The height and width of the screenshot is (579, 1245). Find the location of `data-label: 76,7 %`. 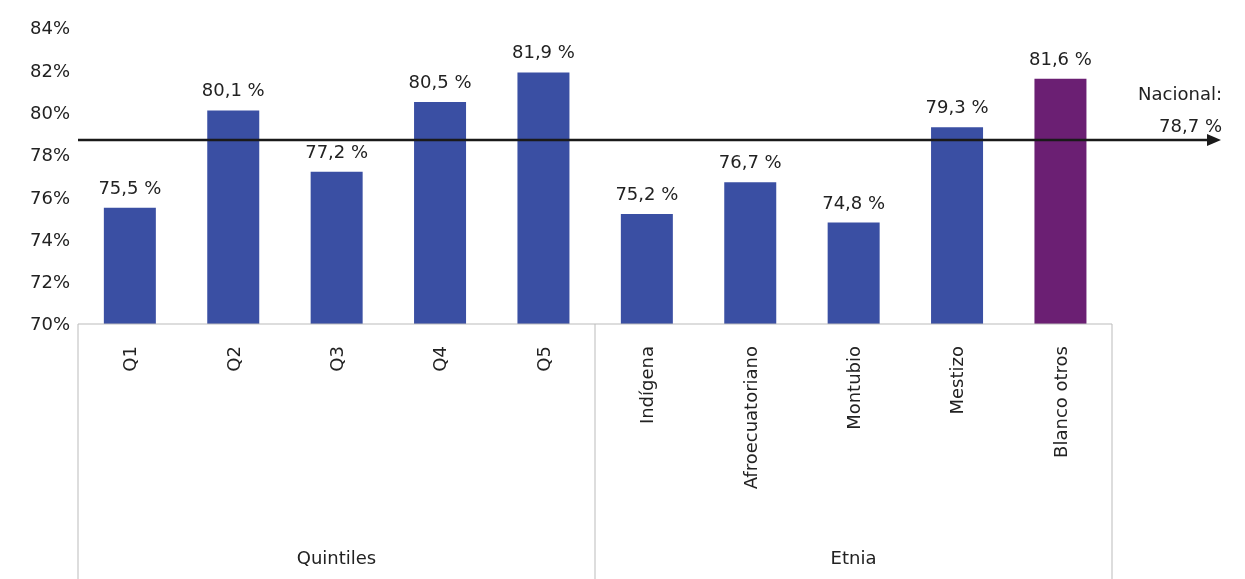

data-label: 76,7 % is located at coordinates (750, 162).